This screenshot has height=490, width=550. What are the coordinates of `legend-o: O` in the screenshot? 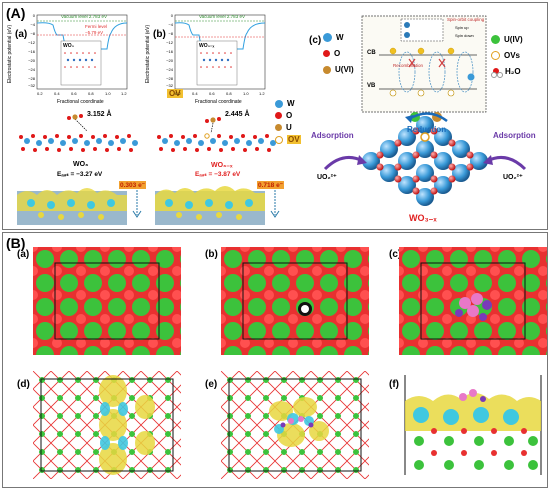 It's located at (283, 115).